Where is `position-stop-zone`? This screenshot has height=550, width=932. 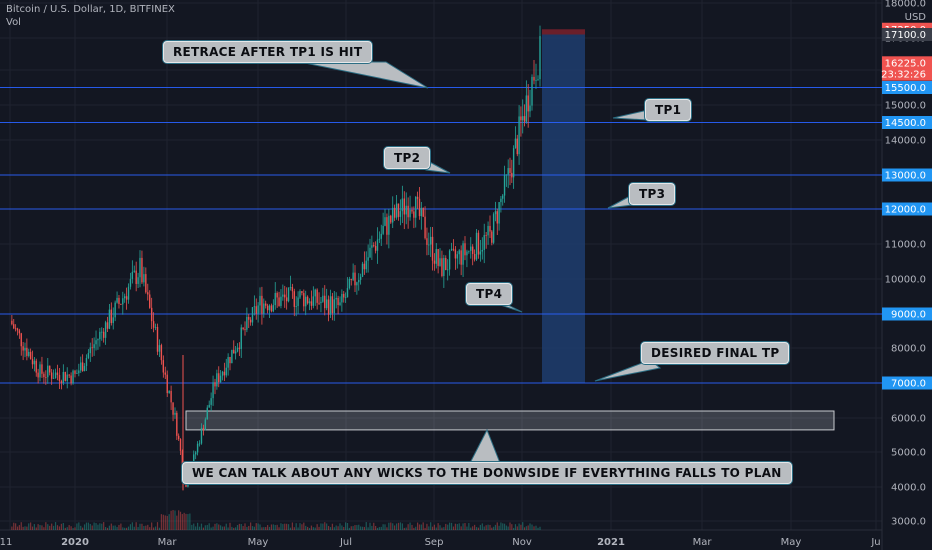
position-stop-zone is located at coordinates (563, 32).